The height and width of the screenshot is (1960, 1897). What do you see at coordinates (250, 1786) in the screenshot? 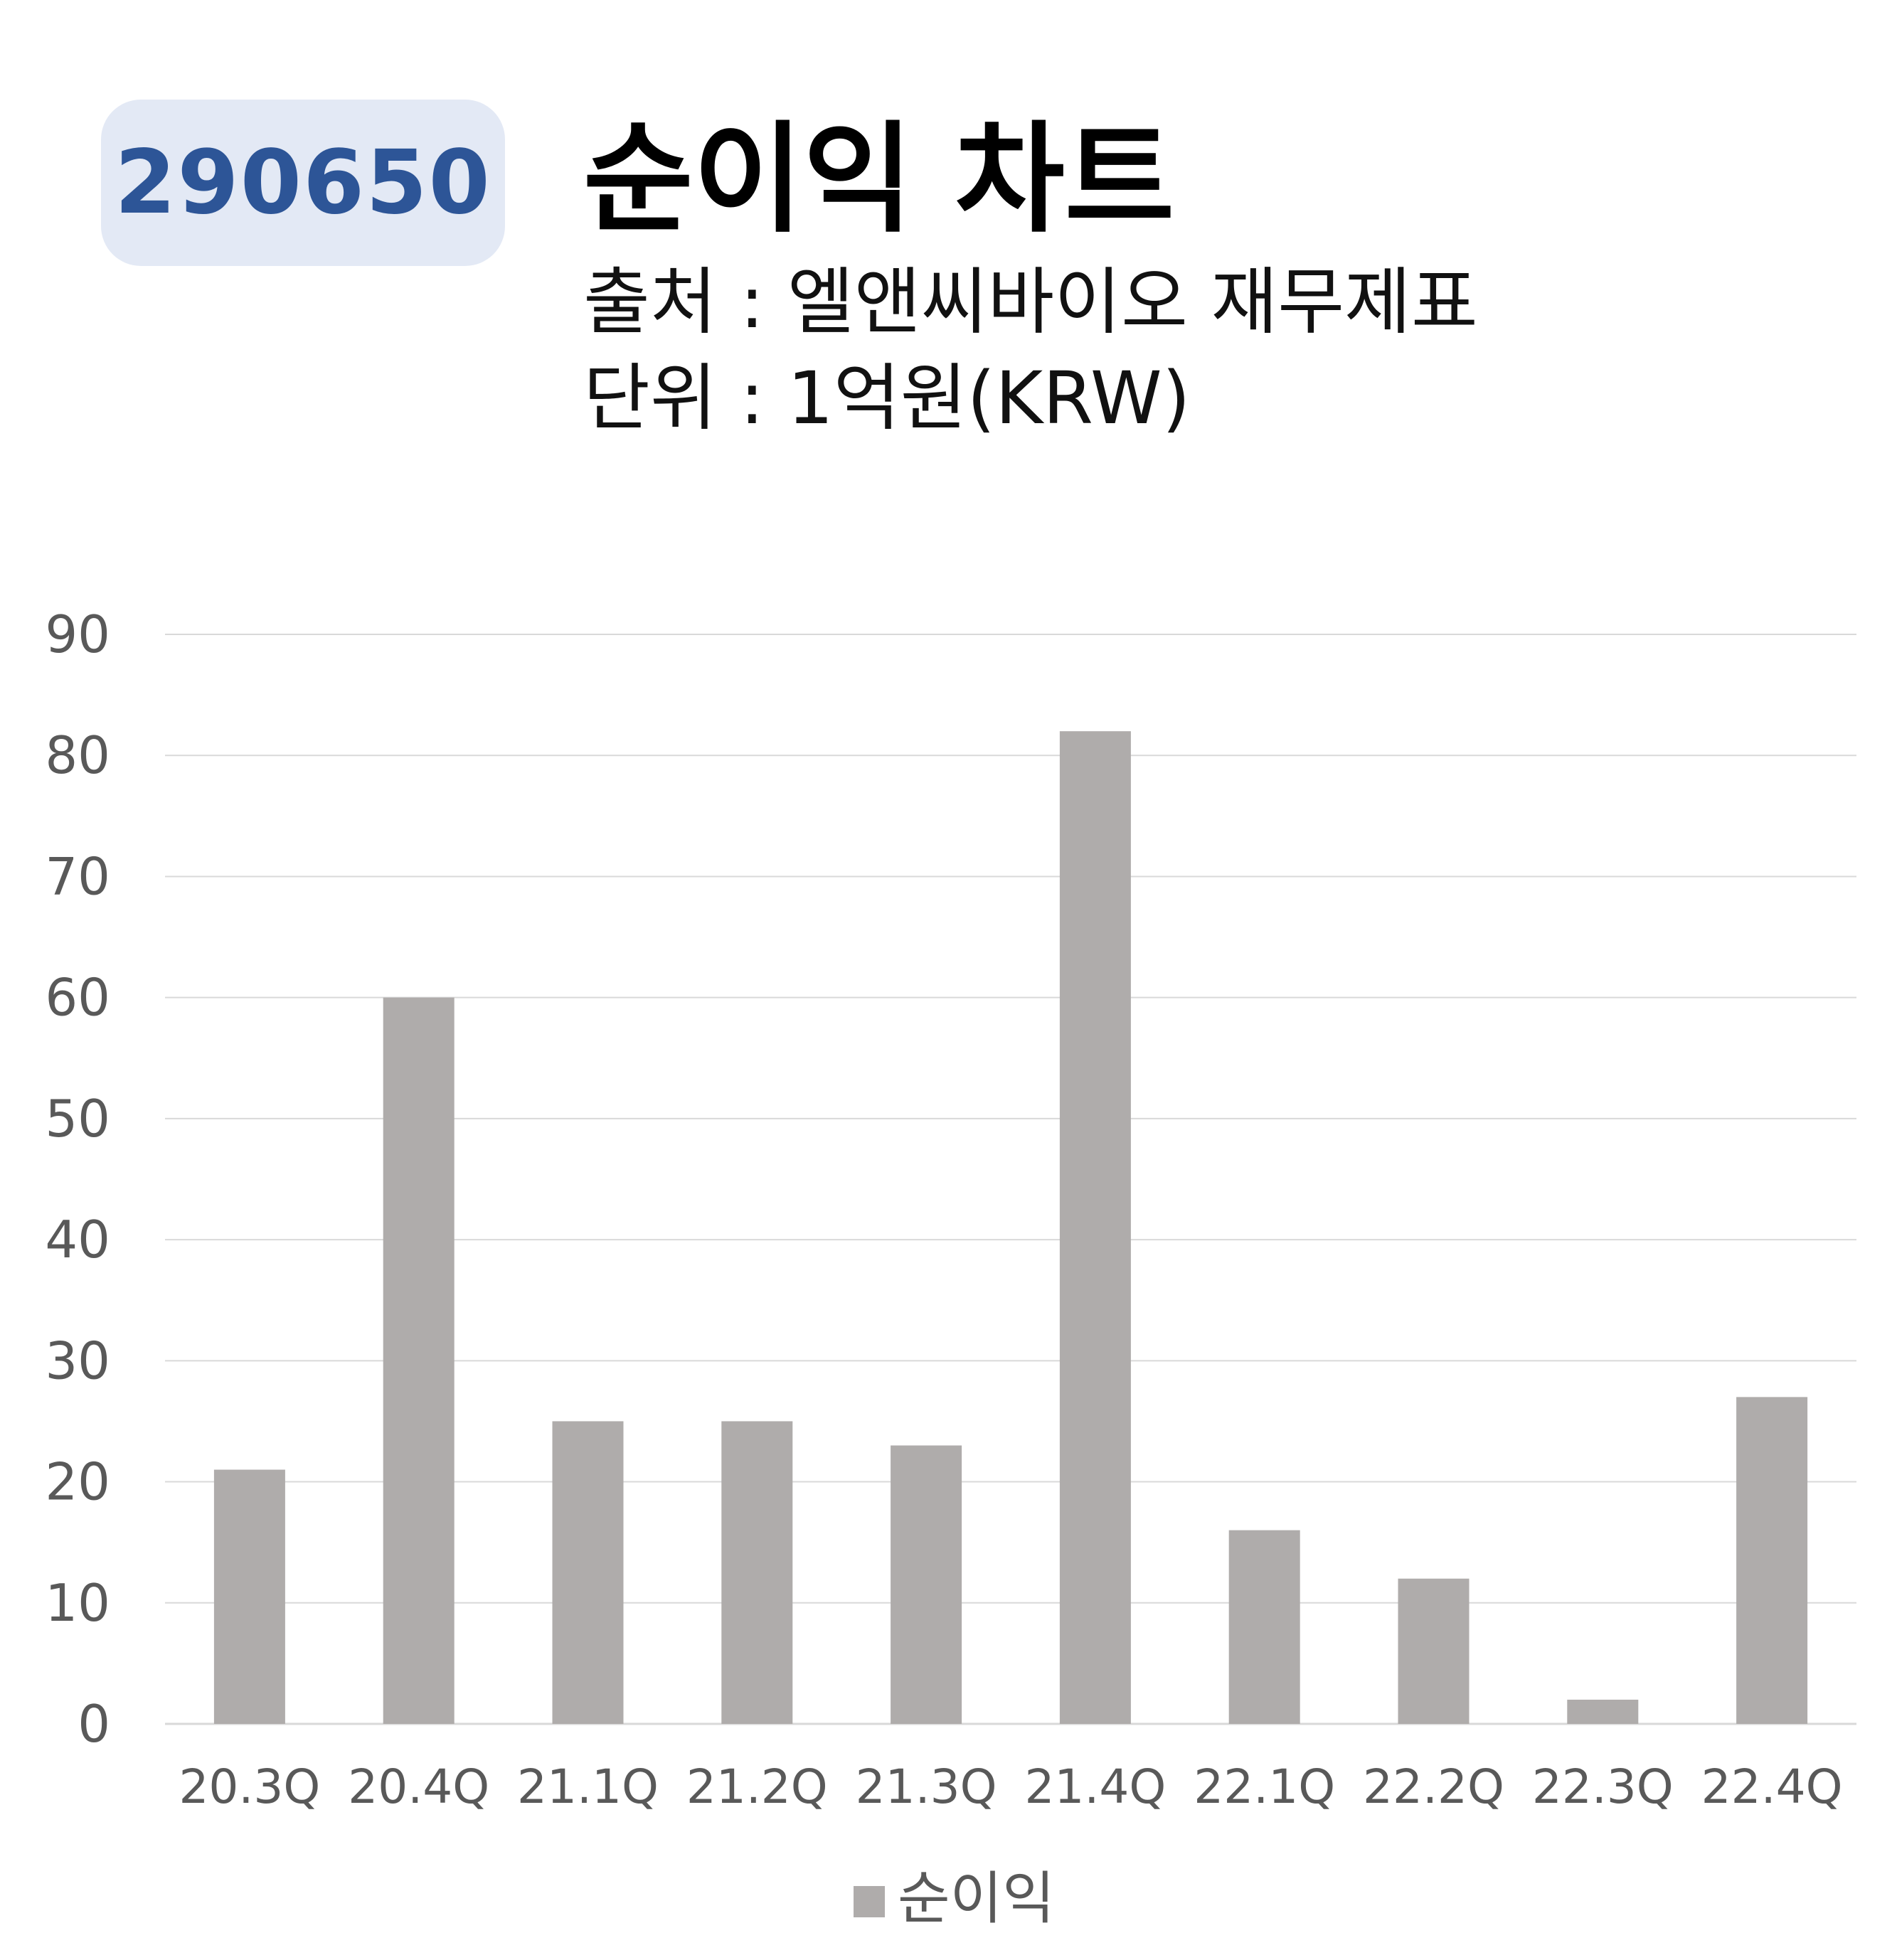
I see `x-tick-label: 20.3Q` at bounding box center [250, 1786].